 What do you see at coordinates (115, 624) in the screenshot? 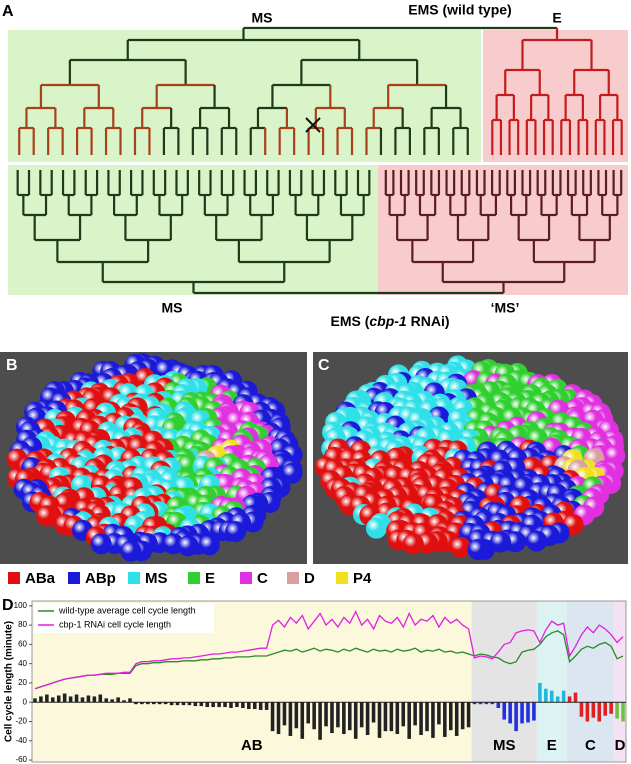
I see `legend-label: cbp-1 RNAi cell cycle length` at bounding box center [115, 624].